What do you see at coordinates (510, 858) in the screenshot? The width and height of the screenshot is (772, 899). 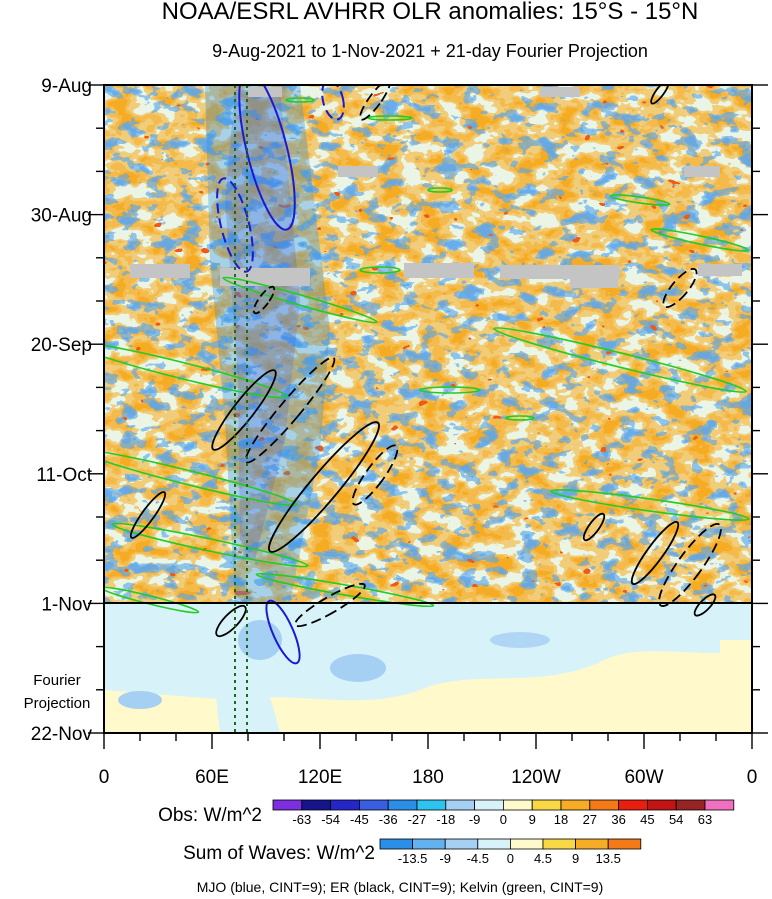 I see `waves-legend-value: 0` at bounding box center [510, 858].